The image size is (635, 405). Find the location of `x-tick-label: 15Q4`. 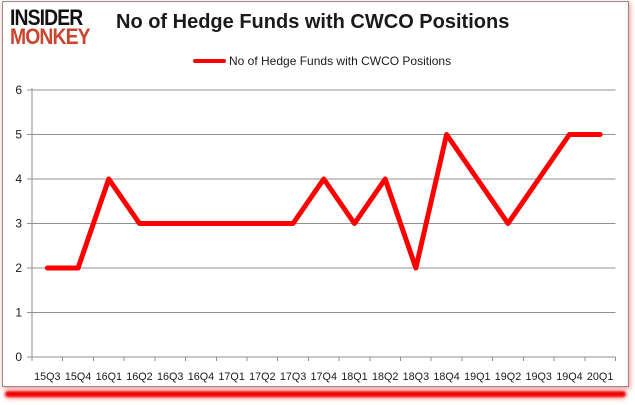

x-tick-label: 15Q4 is located at coordinates (78, 377).